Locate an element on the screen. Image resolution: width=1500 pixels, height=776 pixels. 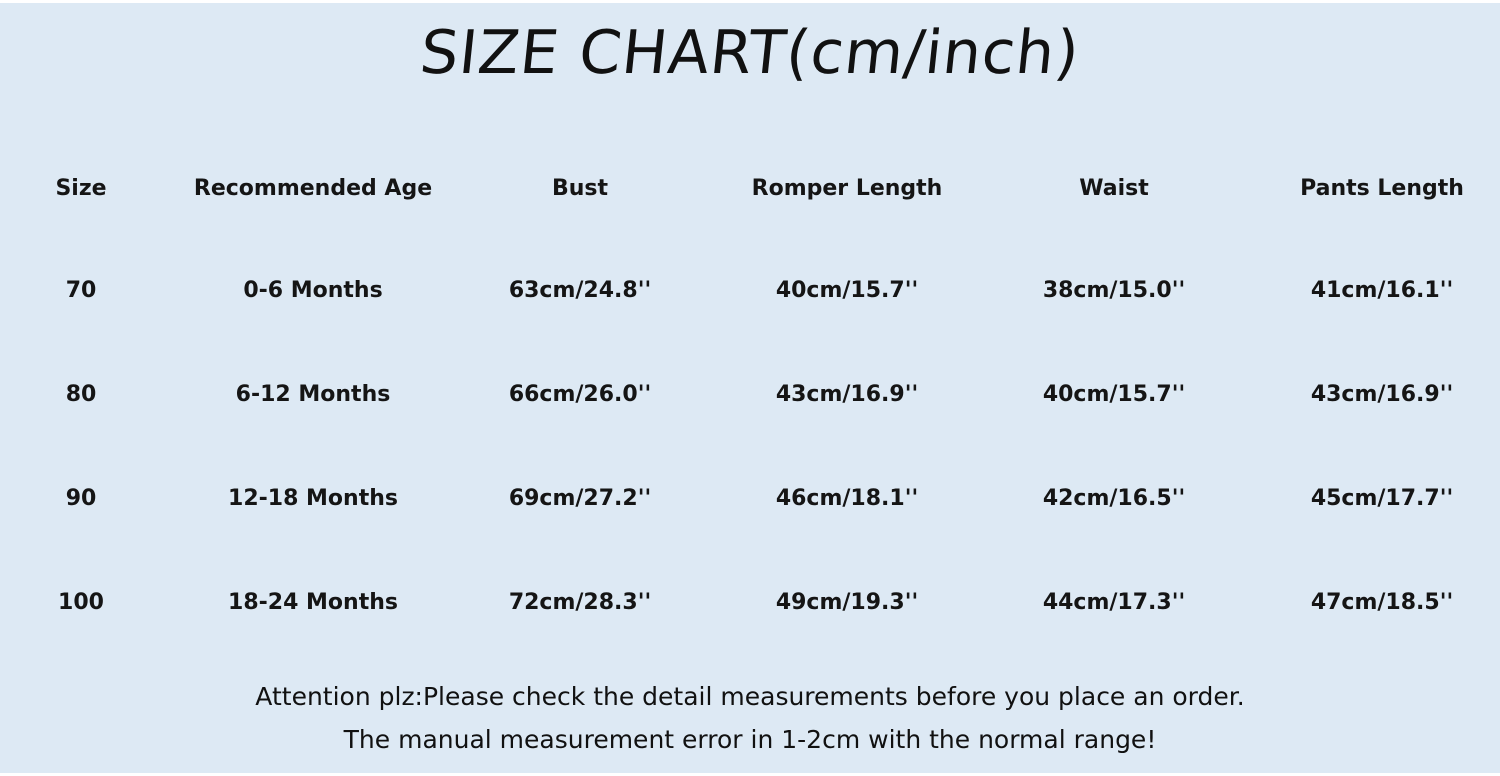
cell-pants-length: 47cm/18.5'' is located at coordinates (1382, 602).